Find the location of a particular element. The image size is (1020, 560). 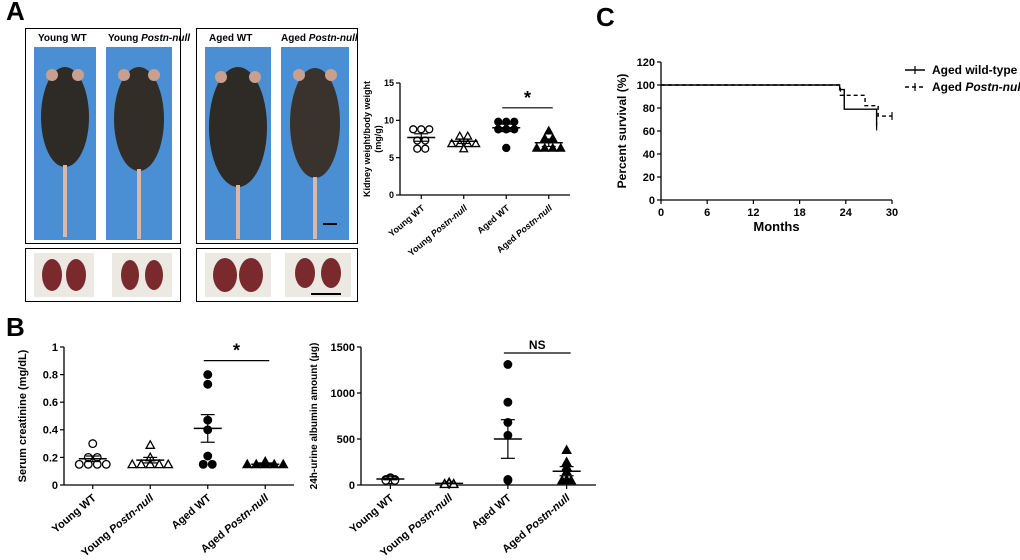

aged-kidney-photo-frame is located at coordinates (277, 275).